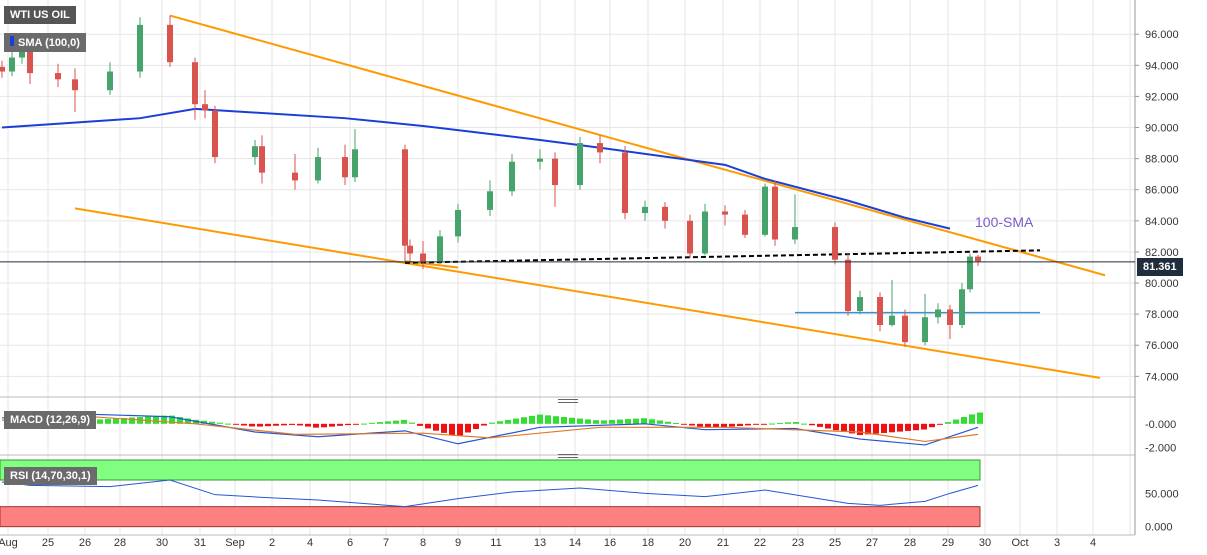 This screenshot has height=555, width=1207. I want to click on rsi-line, so click(490, 493).